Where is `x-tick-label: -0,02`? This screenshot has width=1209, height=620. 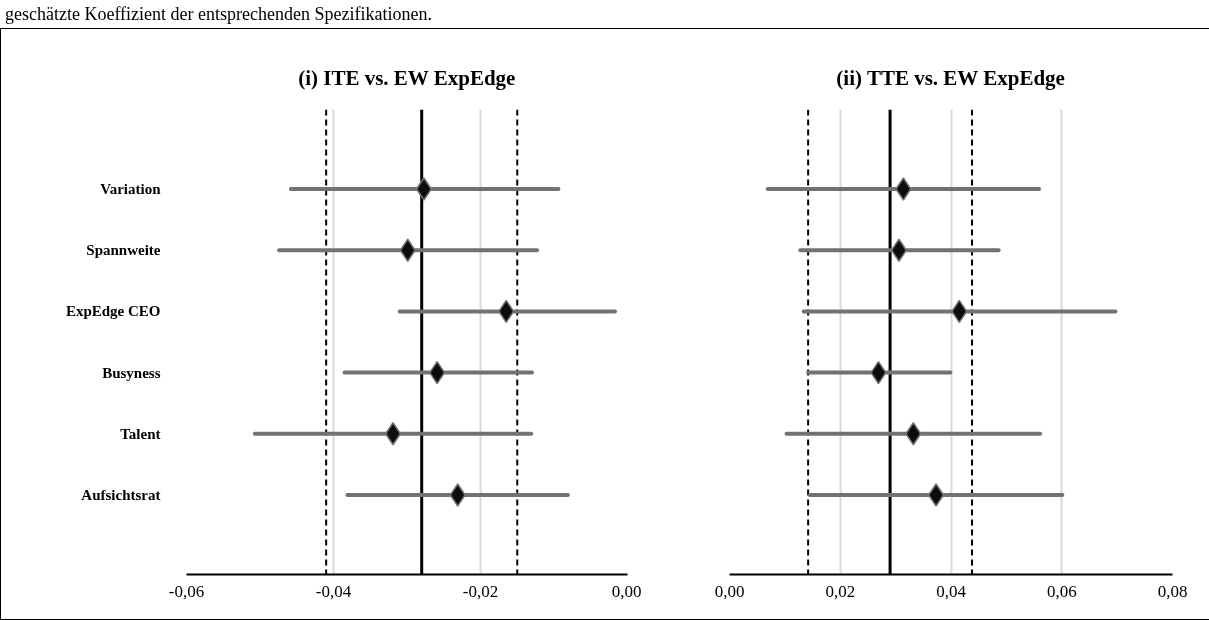
x-tick-label: -0,02 is located at coordinates (480, 591).